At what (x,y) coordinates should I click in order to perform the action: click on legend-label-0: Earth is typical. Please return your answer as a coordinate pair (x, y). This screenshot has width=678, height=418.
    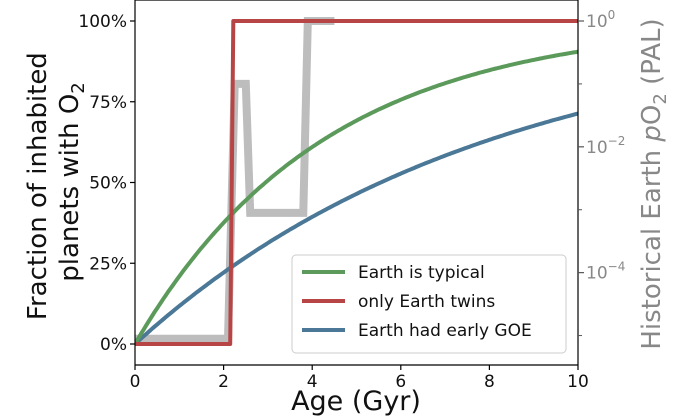
    Looking at the image, I should click on (421, 273).